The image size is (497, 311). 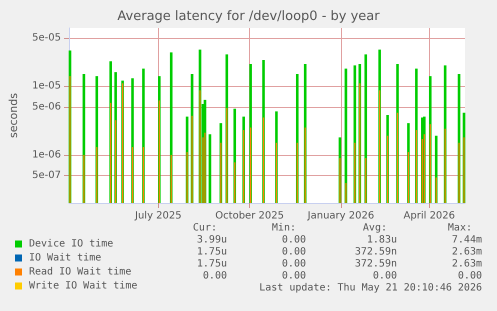 What do you see at coordinates (249, 216) in the screenshot?
I see `x-tick-label: October 2025` at bounding box center [249, 216].